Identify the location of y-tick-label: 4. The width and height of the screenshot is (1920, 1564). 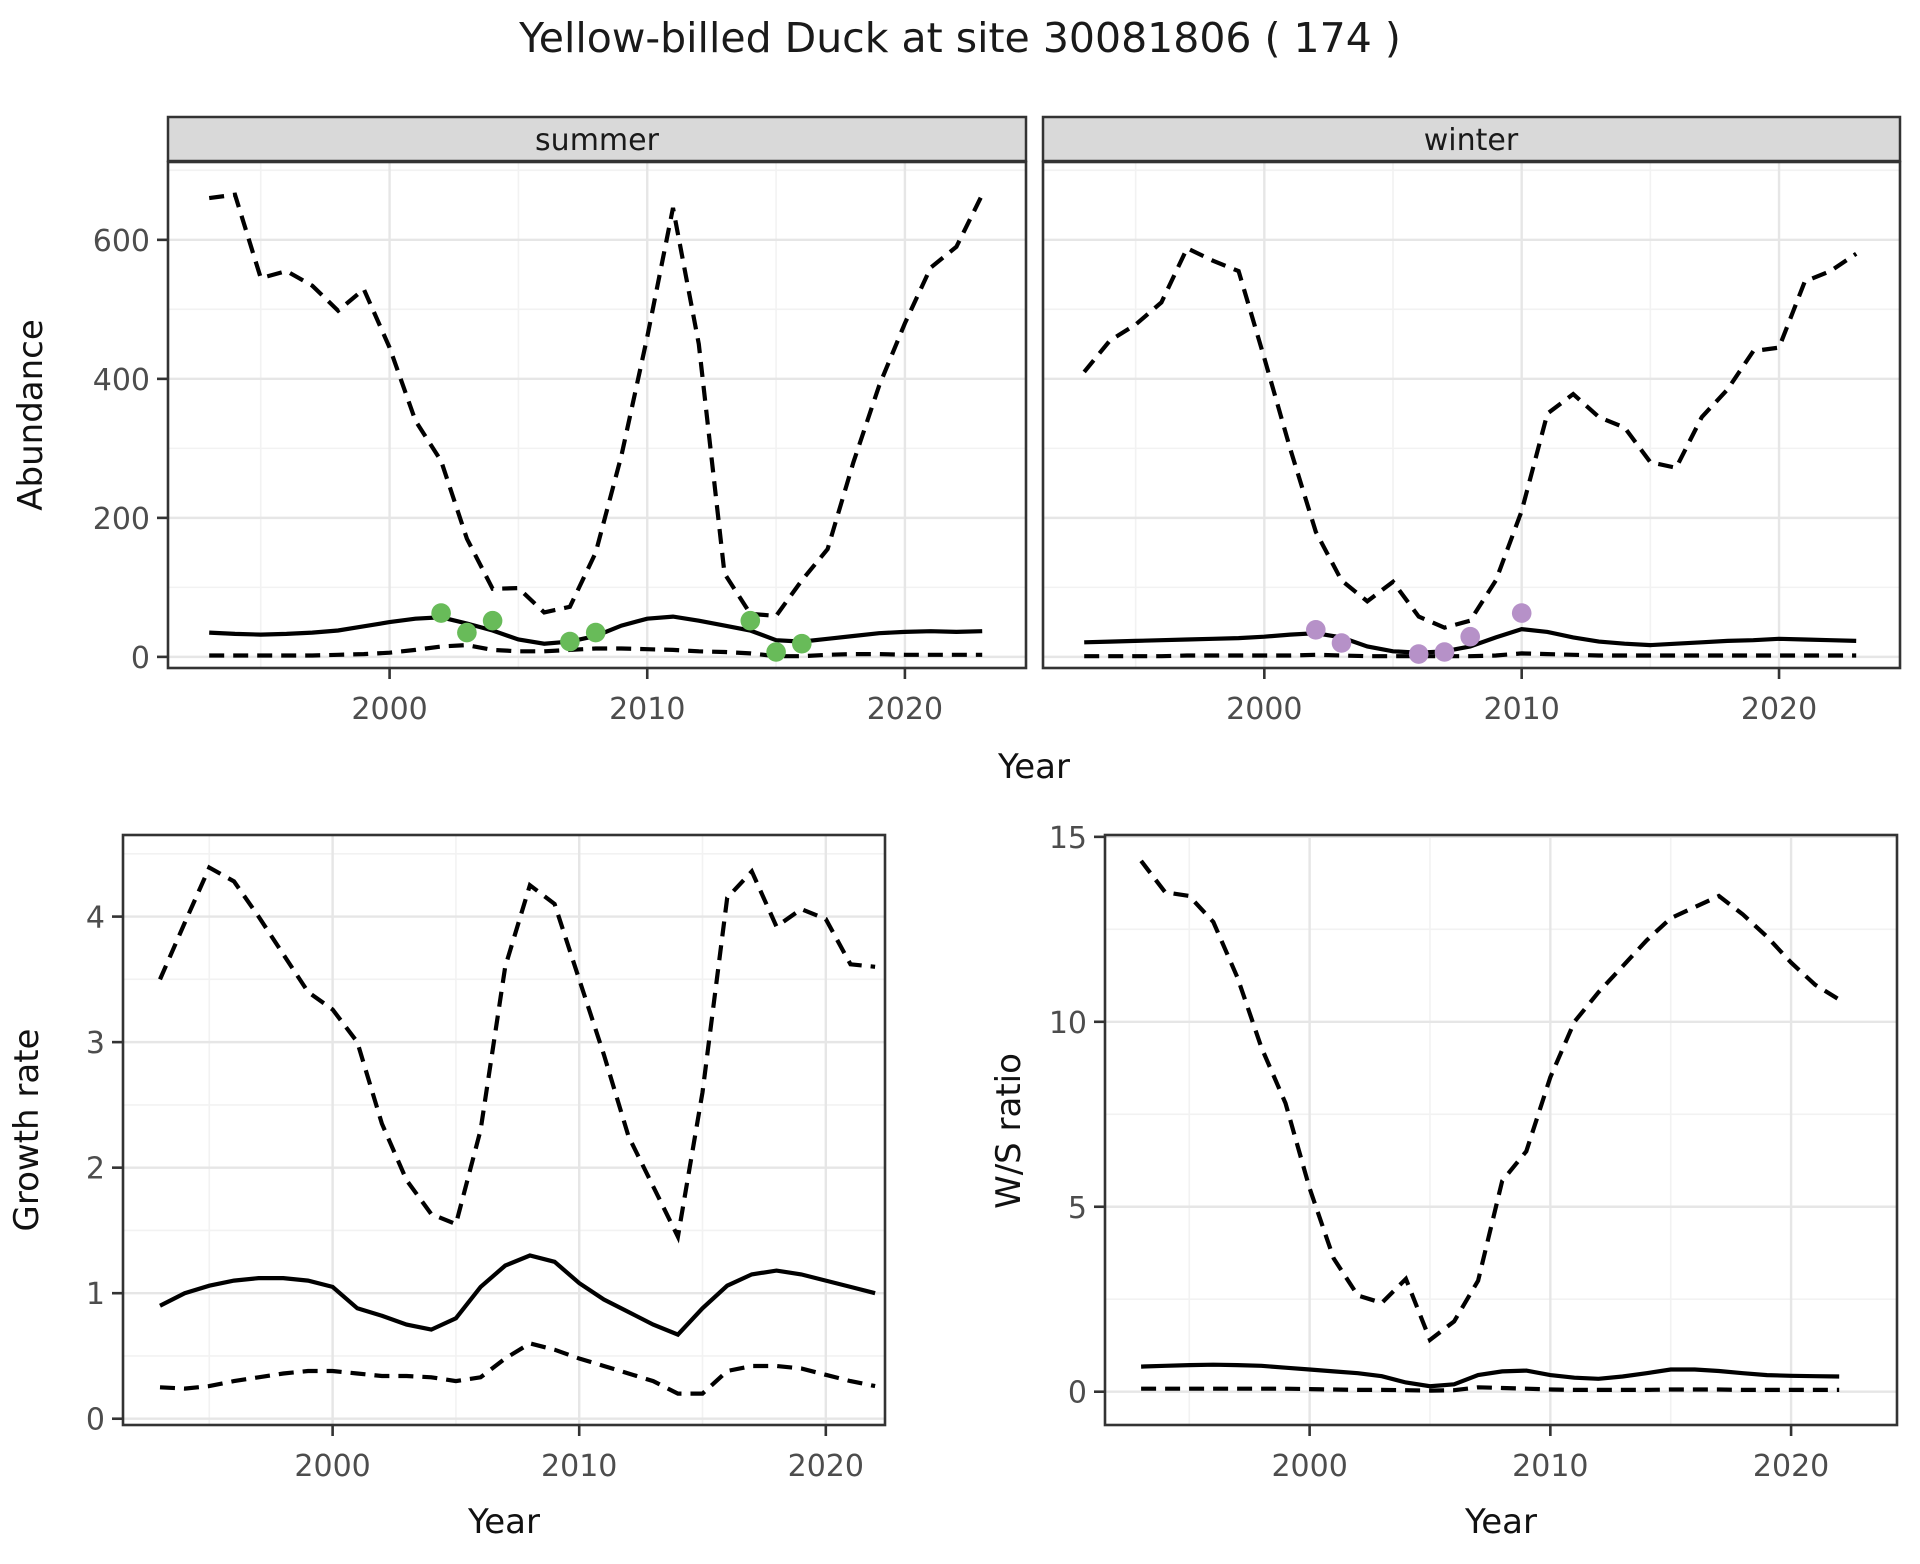
(95, 918).